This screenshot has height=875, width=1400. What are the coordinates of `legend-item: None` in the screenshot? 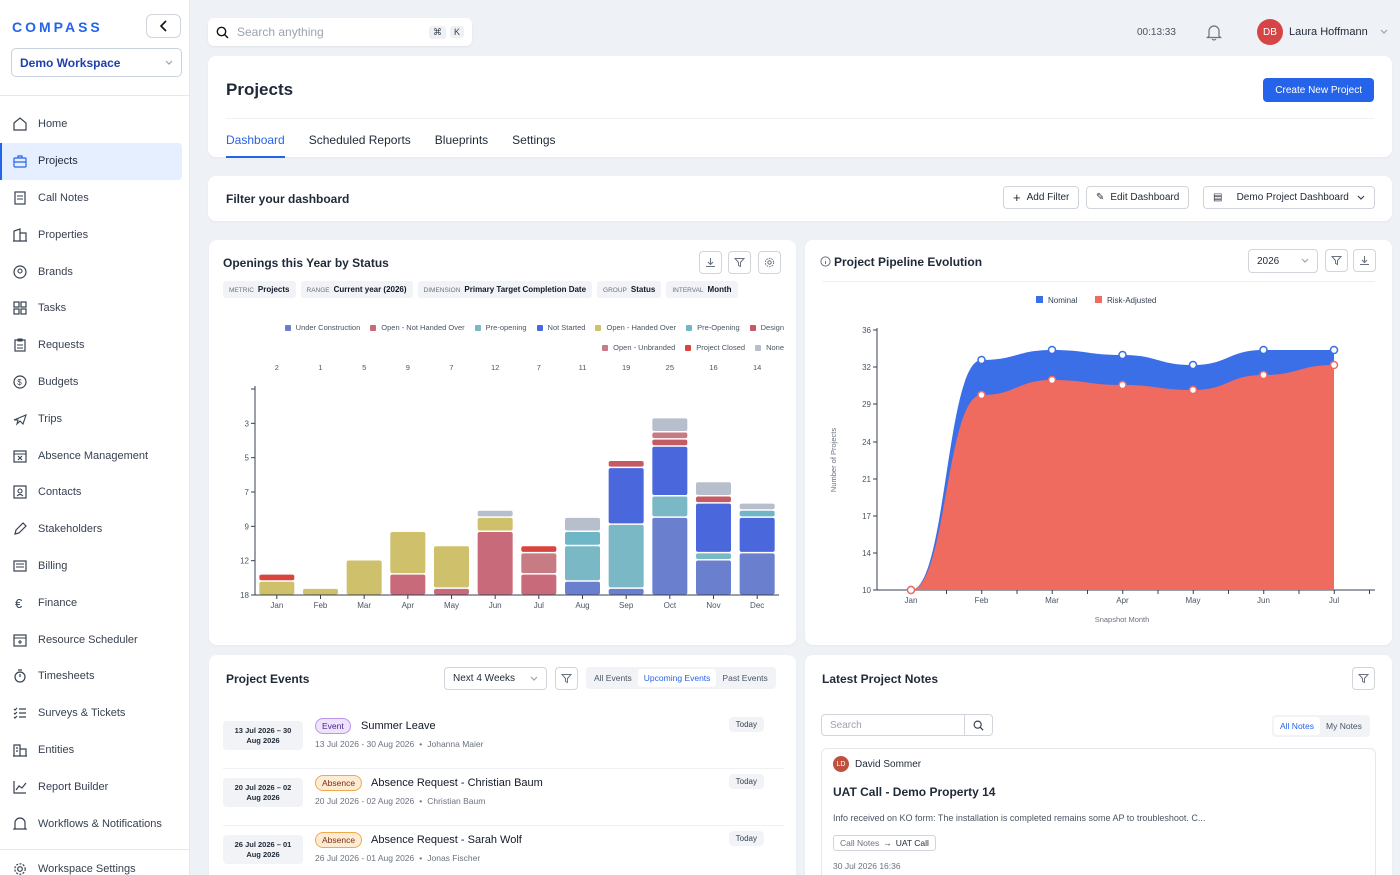 It's located at (769, 347).